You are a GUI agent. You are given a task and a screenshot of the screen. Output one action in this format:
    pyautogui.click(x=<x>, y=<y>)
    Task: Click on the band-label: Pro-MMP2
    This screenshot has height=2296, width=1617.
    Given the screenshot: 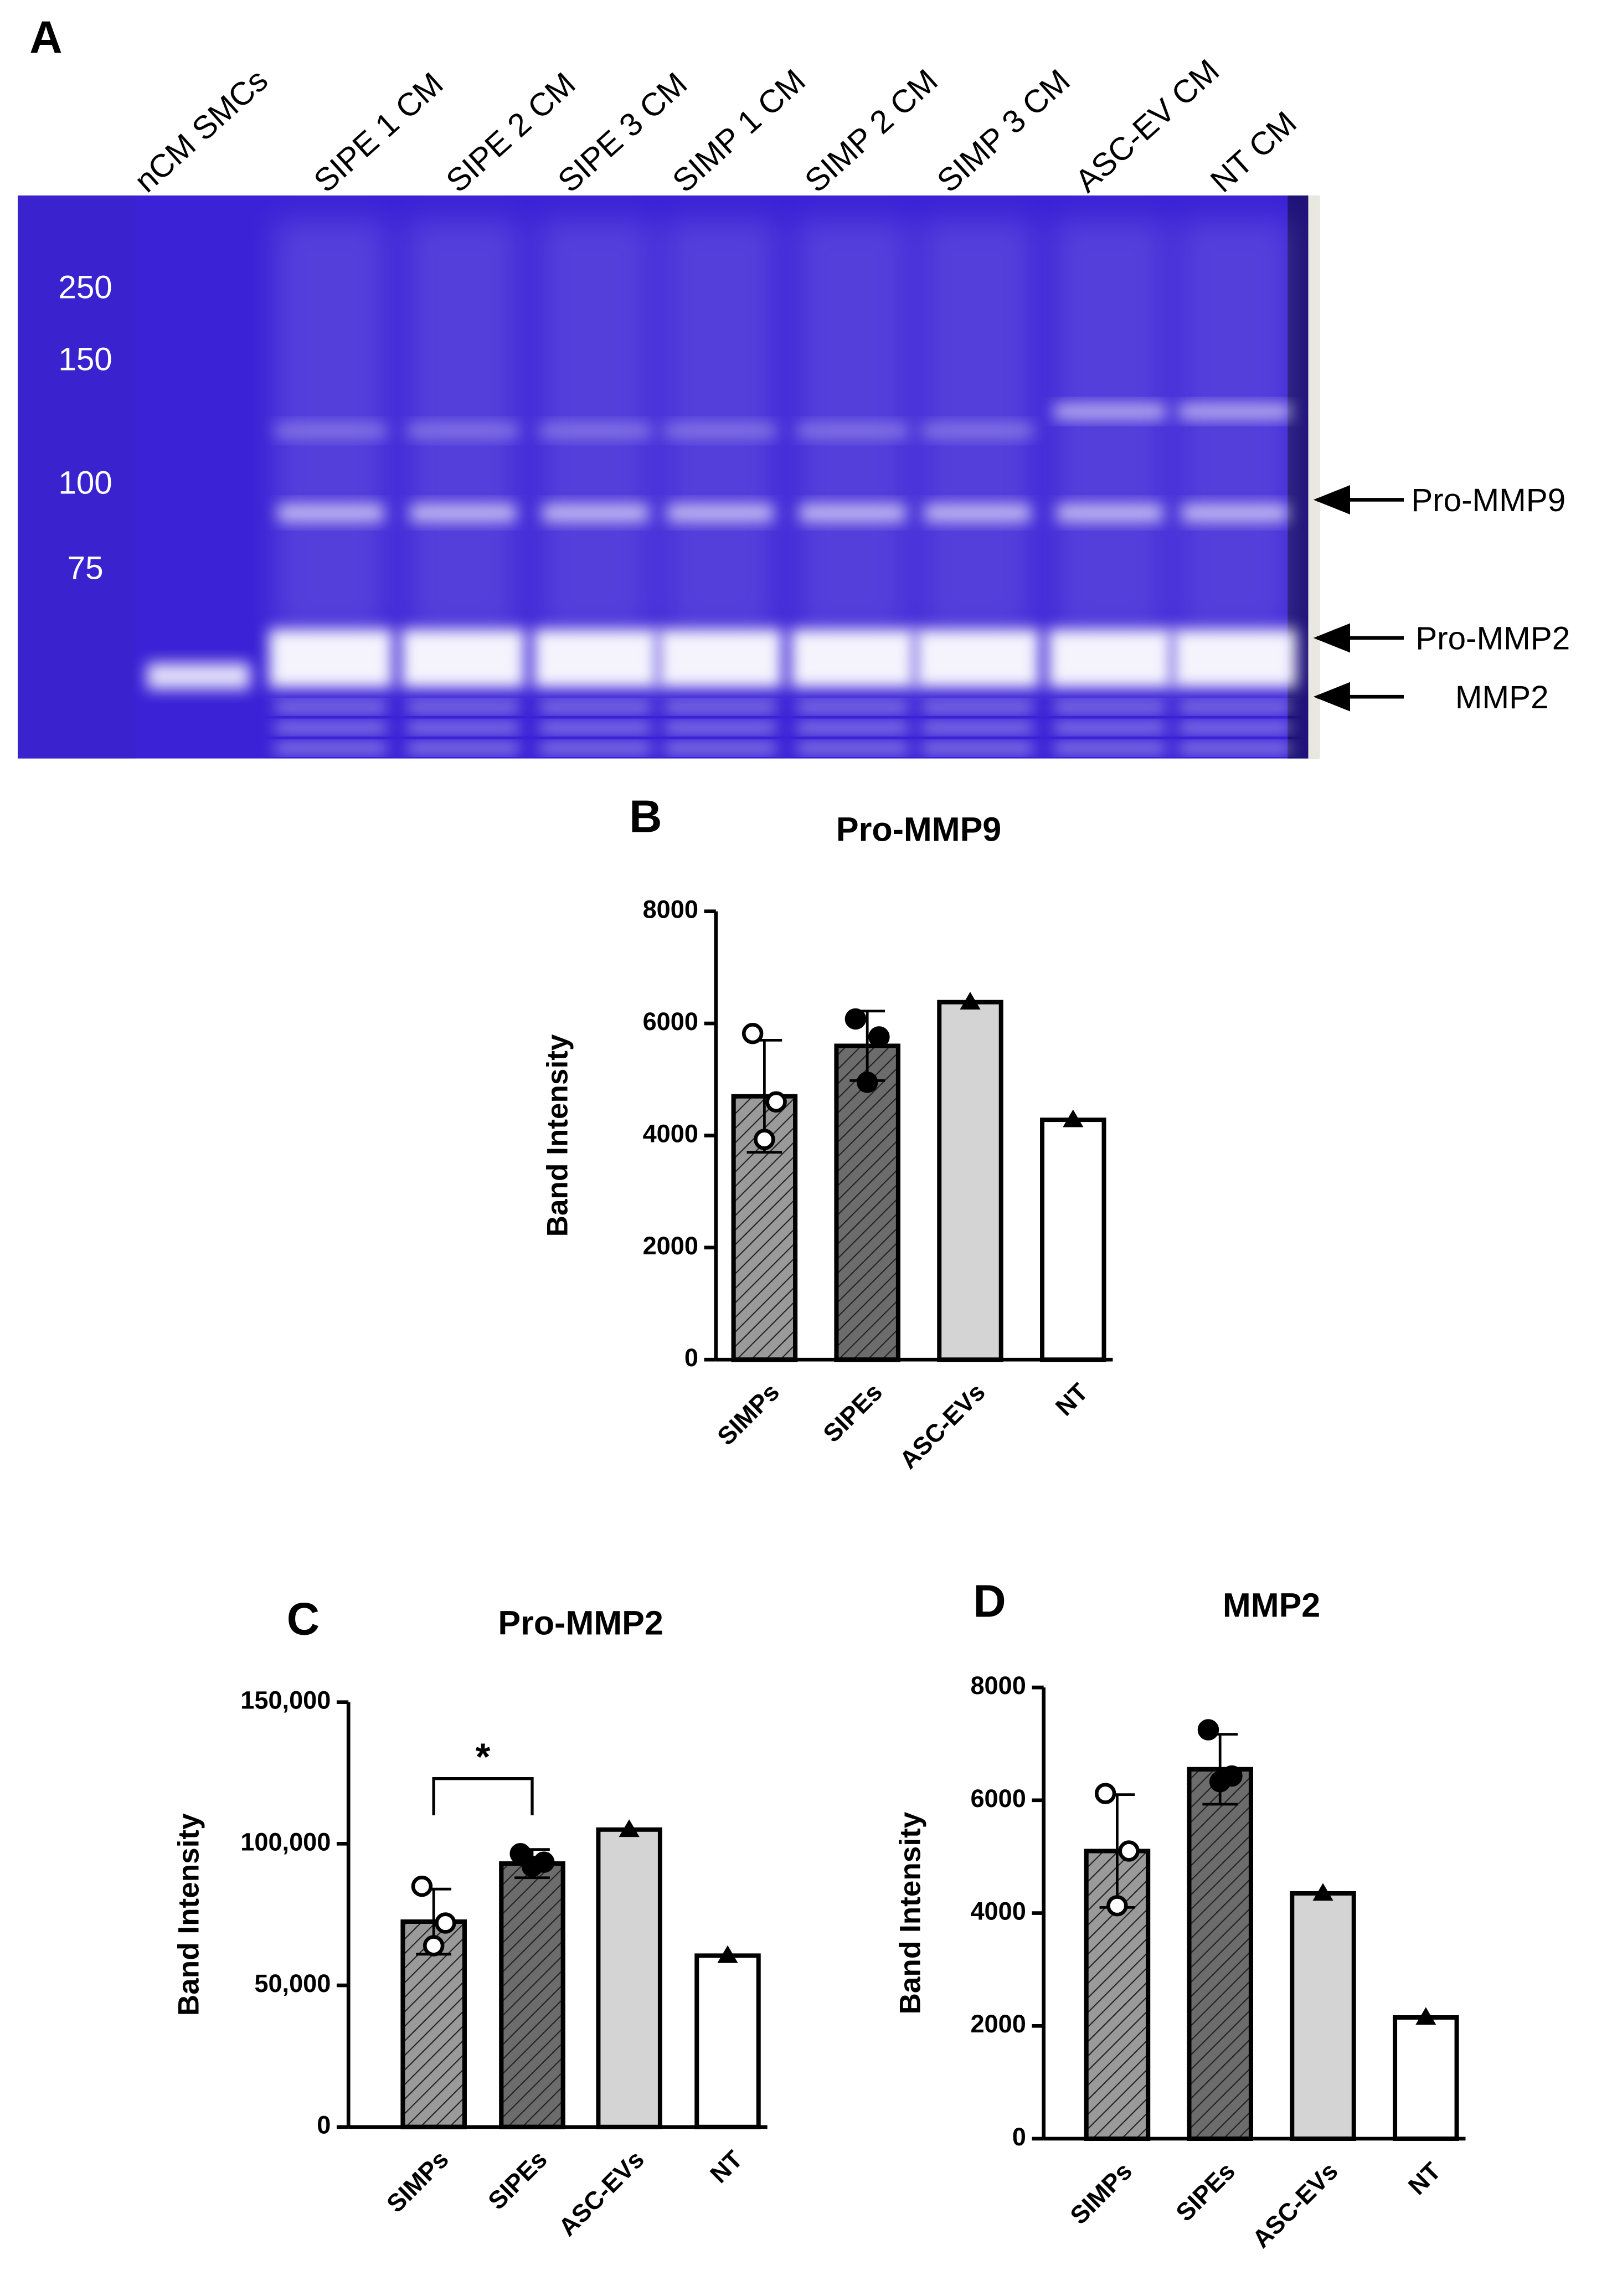 What is the action you would take?
    pyautogui.click(x=1492, y=639)
    